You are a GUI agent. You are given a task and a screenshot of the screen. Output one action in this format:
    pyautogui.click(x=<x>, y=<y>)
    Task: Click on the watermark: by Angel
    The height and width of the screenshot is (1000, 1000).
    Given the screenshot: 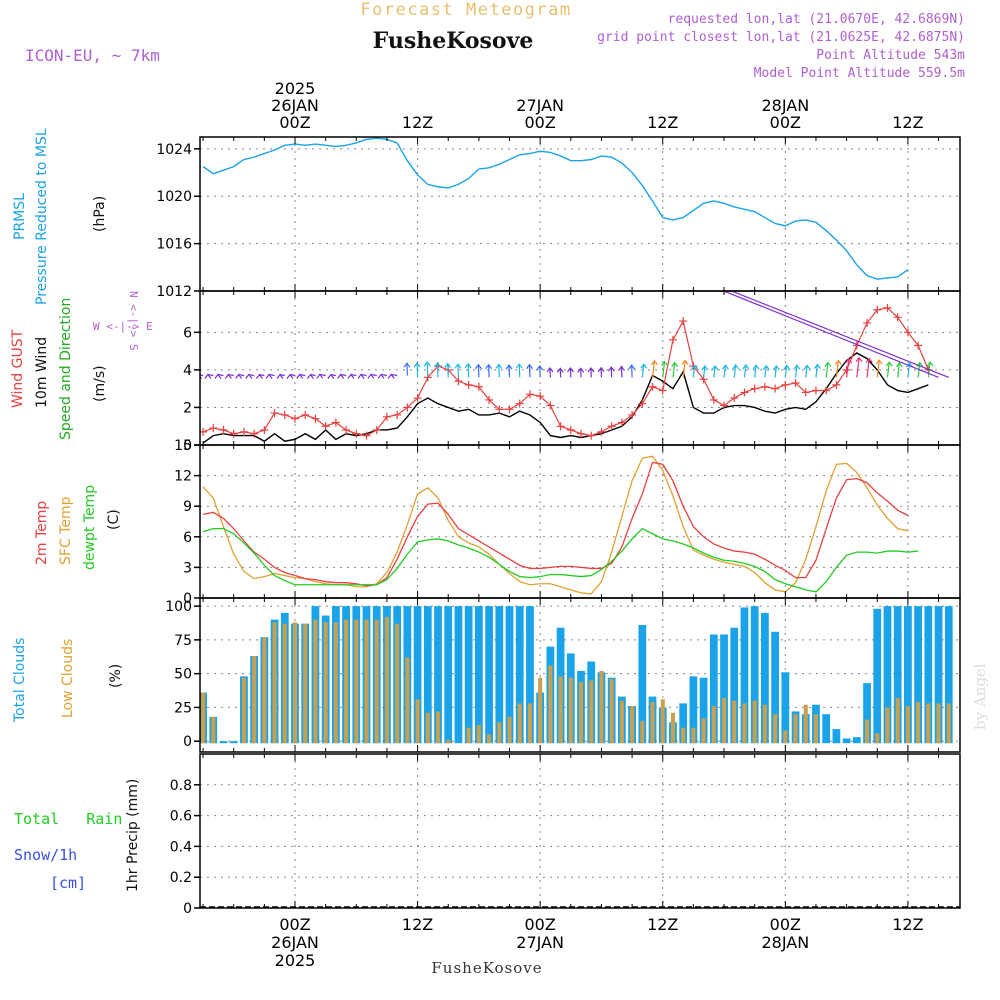 What is the action you would take?
    pyautogui.click(x=980, y=696)
    